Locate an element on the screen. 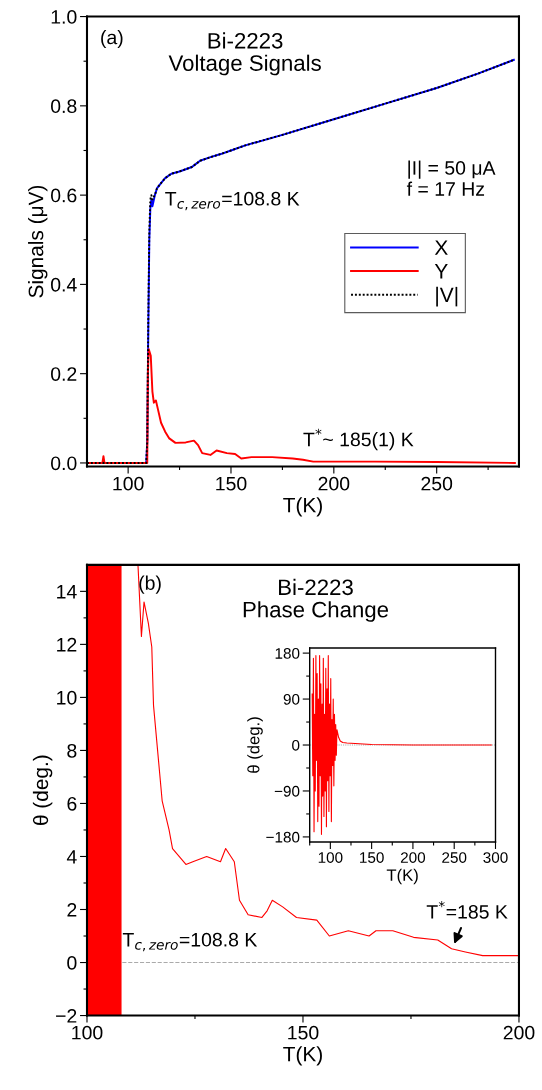 The image size is (542, 1090). y-tick-label: 0.6 is located at coordinates (64, 195).